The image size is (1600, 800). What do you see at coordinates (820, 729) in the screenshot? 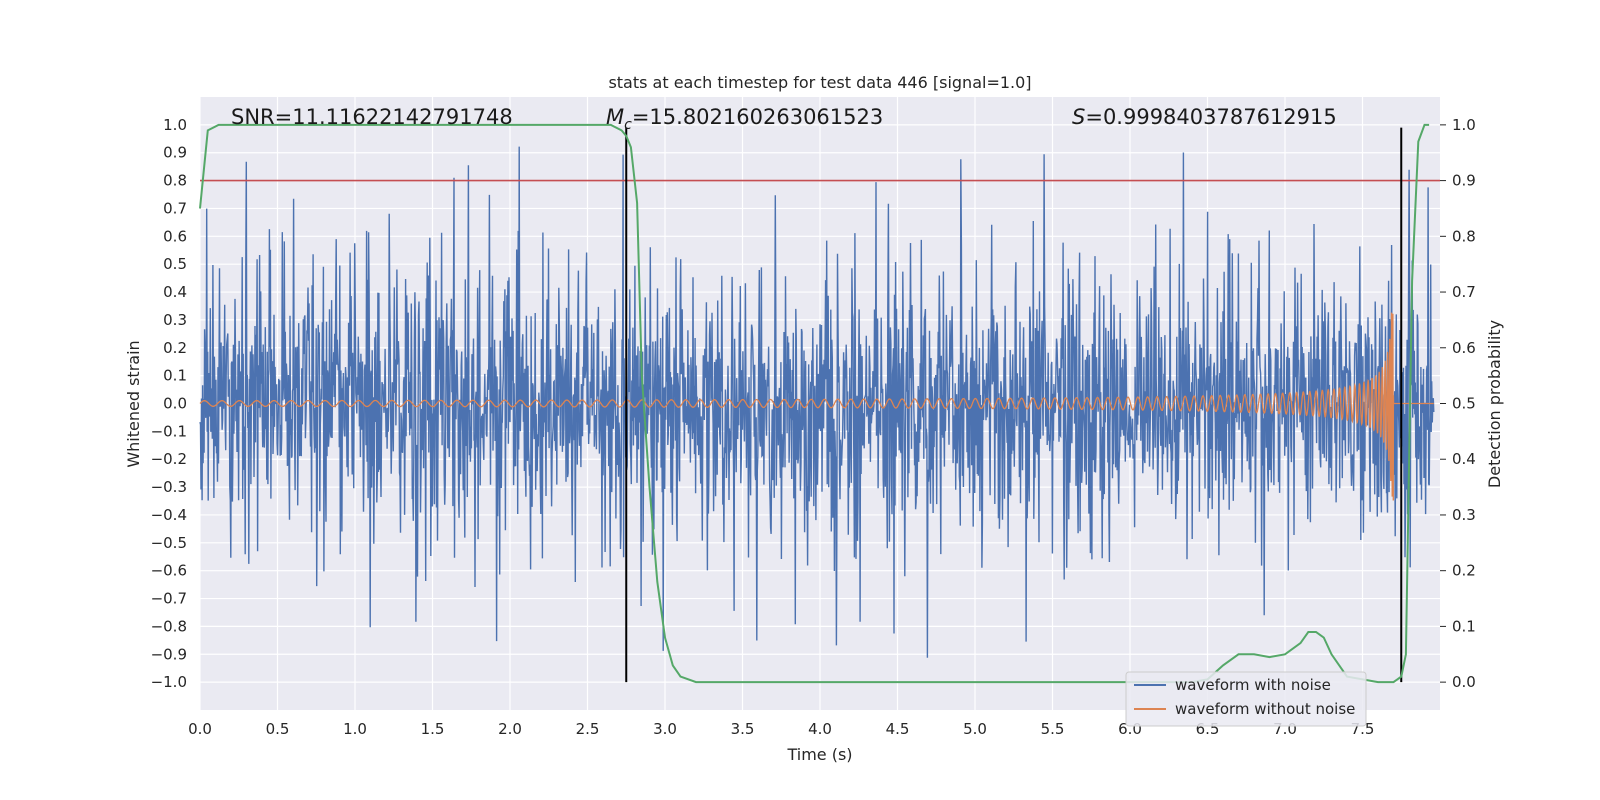
I see `x-tick-label: 4.0` at bounding box center [820, 729].